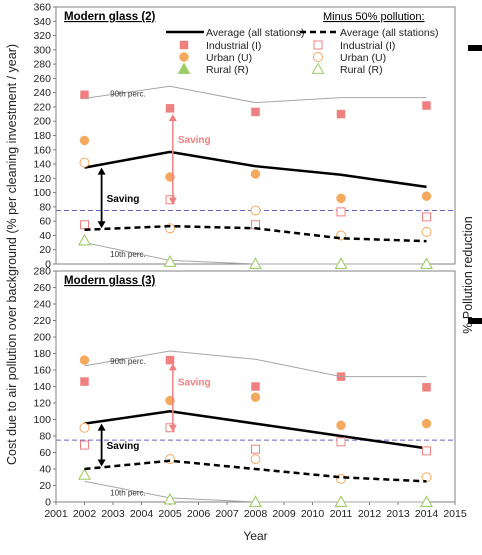 Image resolution: width=482 pixels, height=555 pixels. I want to click on y-tick-label: 320, so click(42, 36).